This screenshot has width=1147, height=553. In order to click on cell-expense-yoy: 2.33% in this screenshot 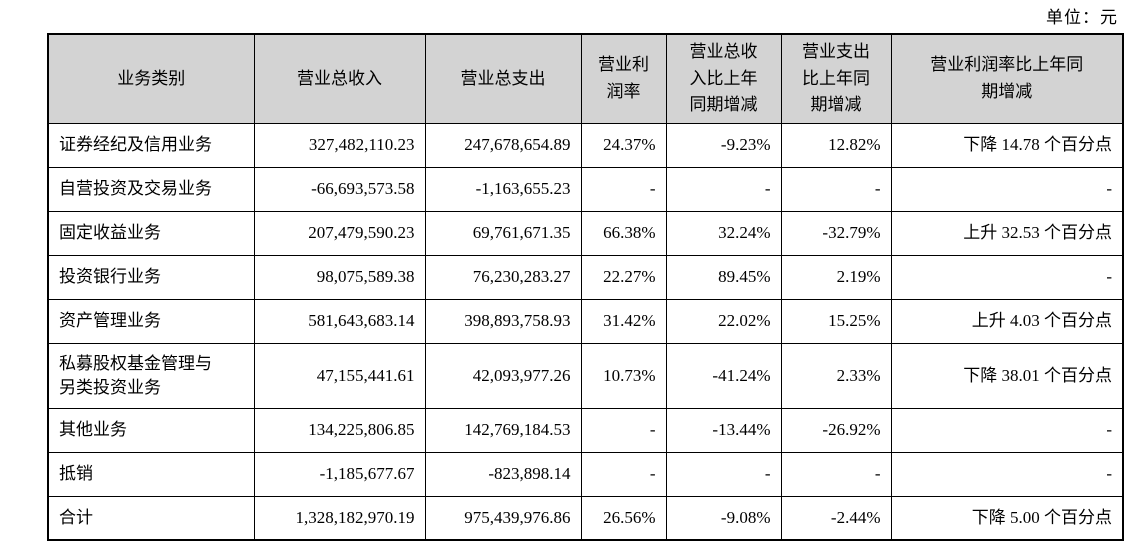, I will do `click(836, 375)`.